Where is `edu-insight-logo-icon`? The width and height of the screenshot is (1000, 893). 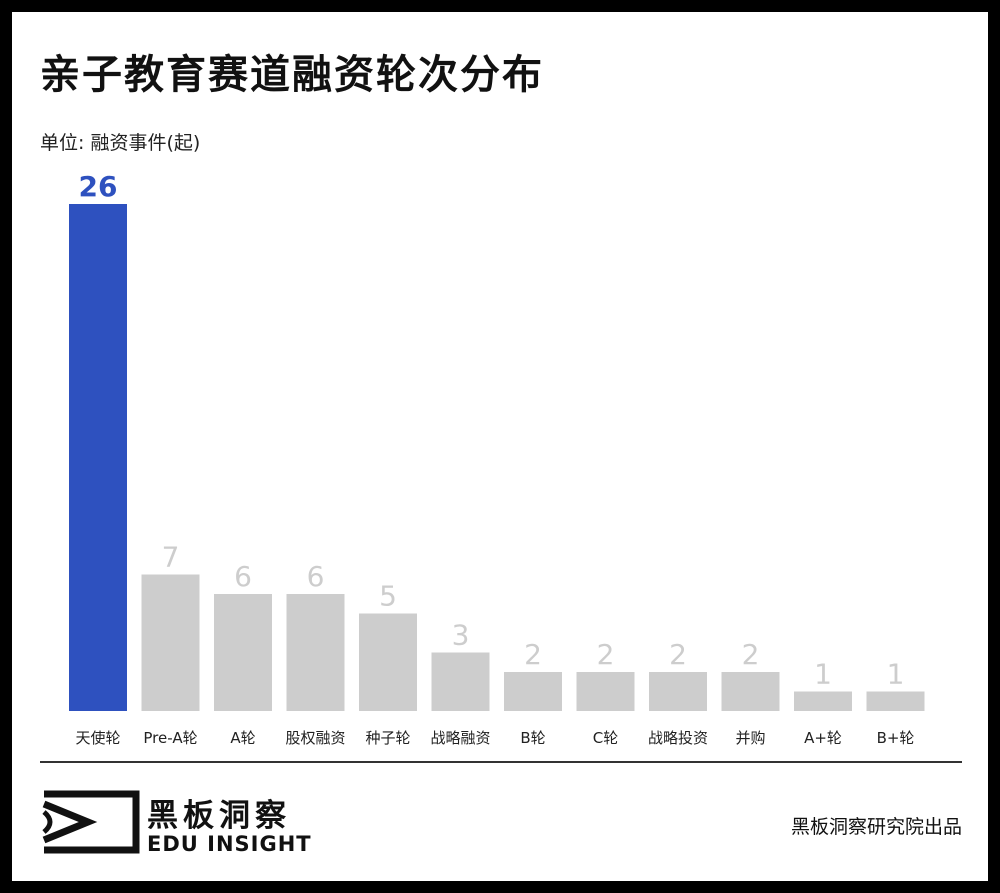 edu-insight-logo-icon is located at coordinates (91, 822).